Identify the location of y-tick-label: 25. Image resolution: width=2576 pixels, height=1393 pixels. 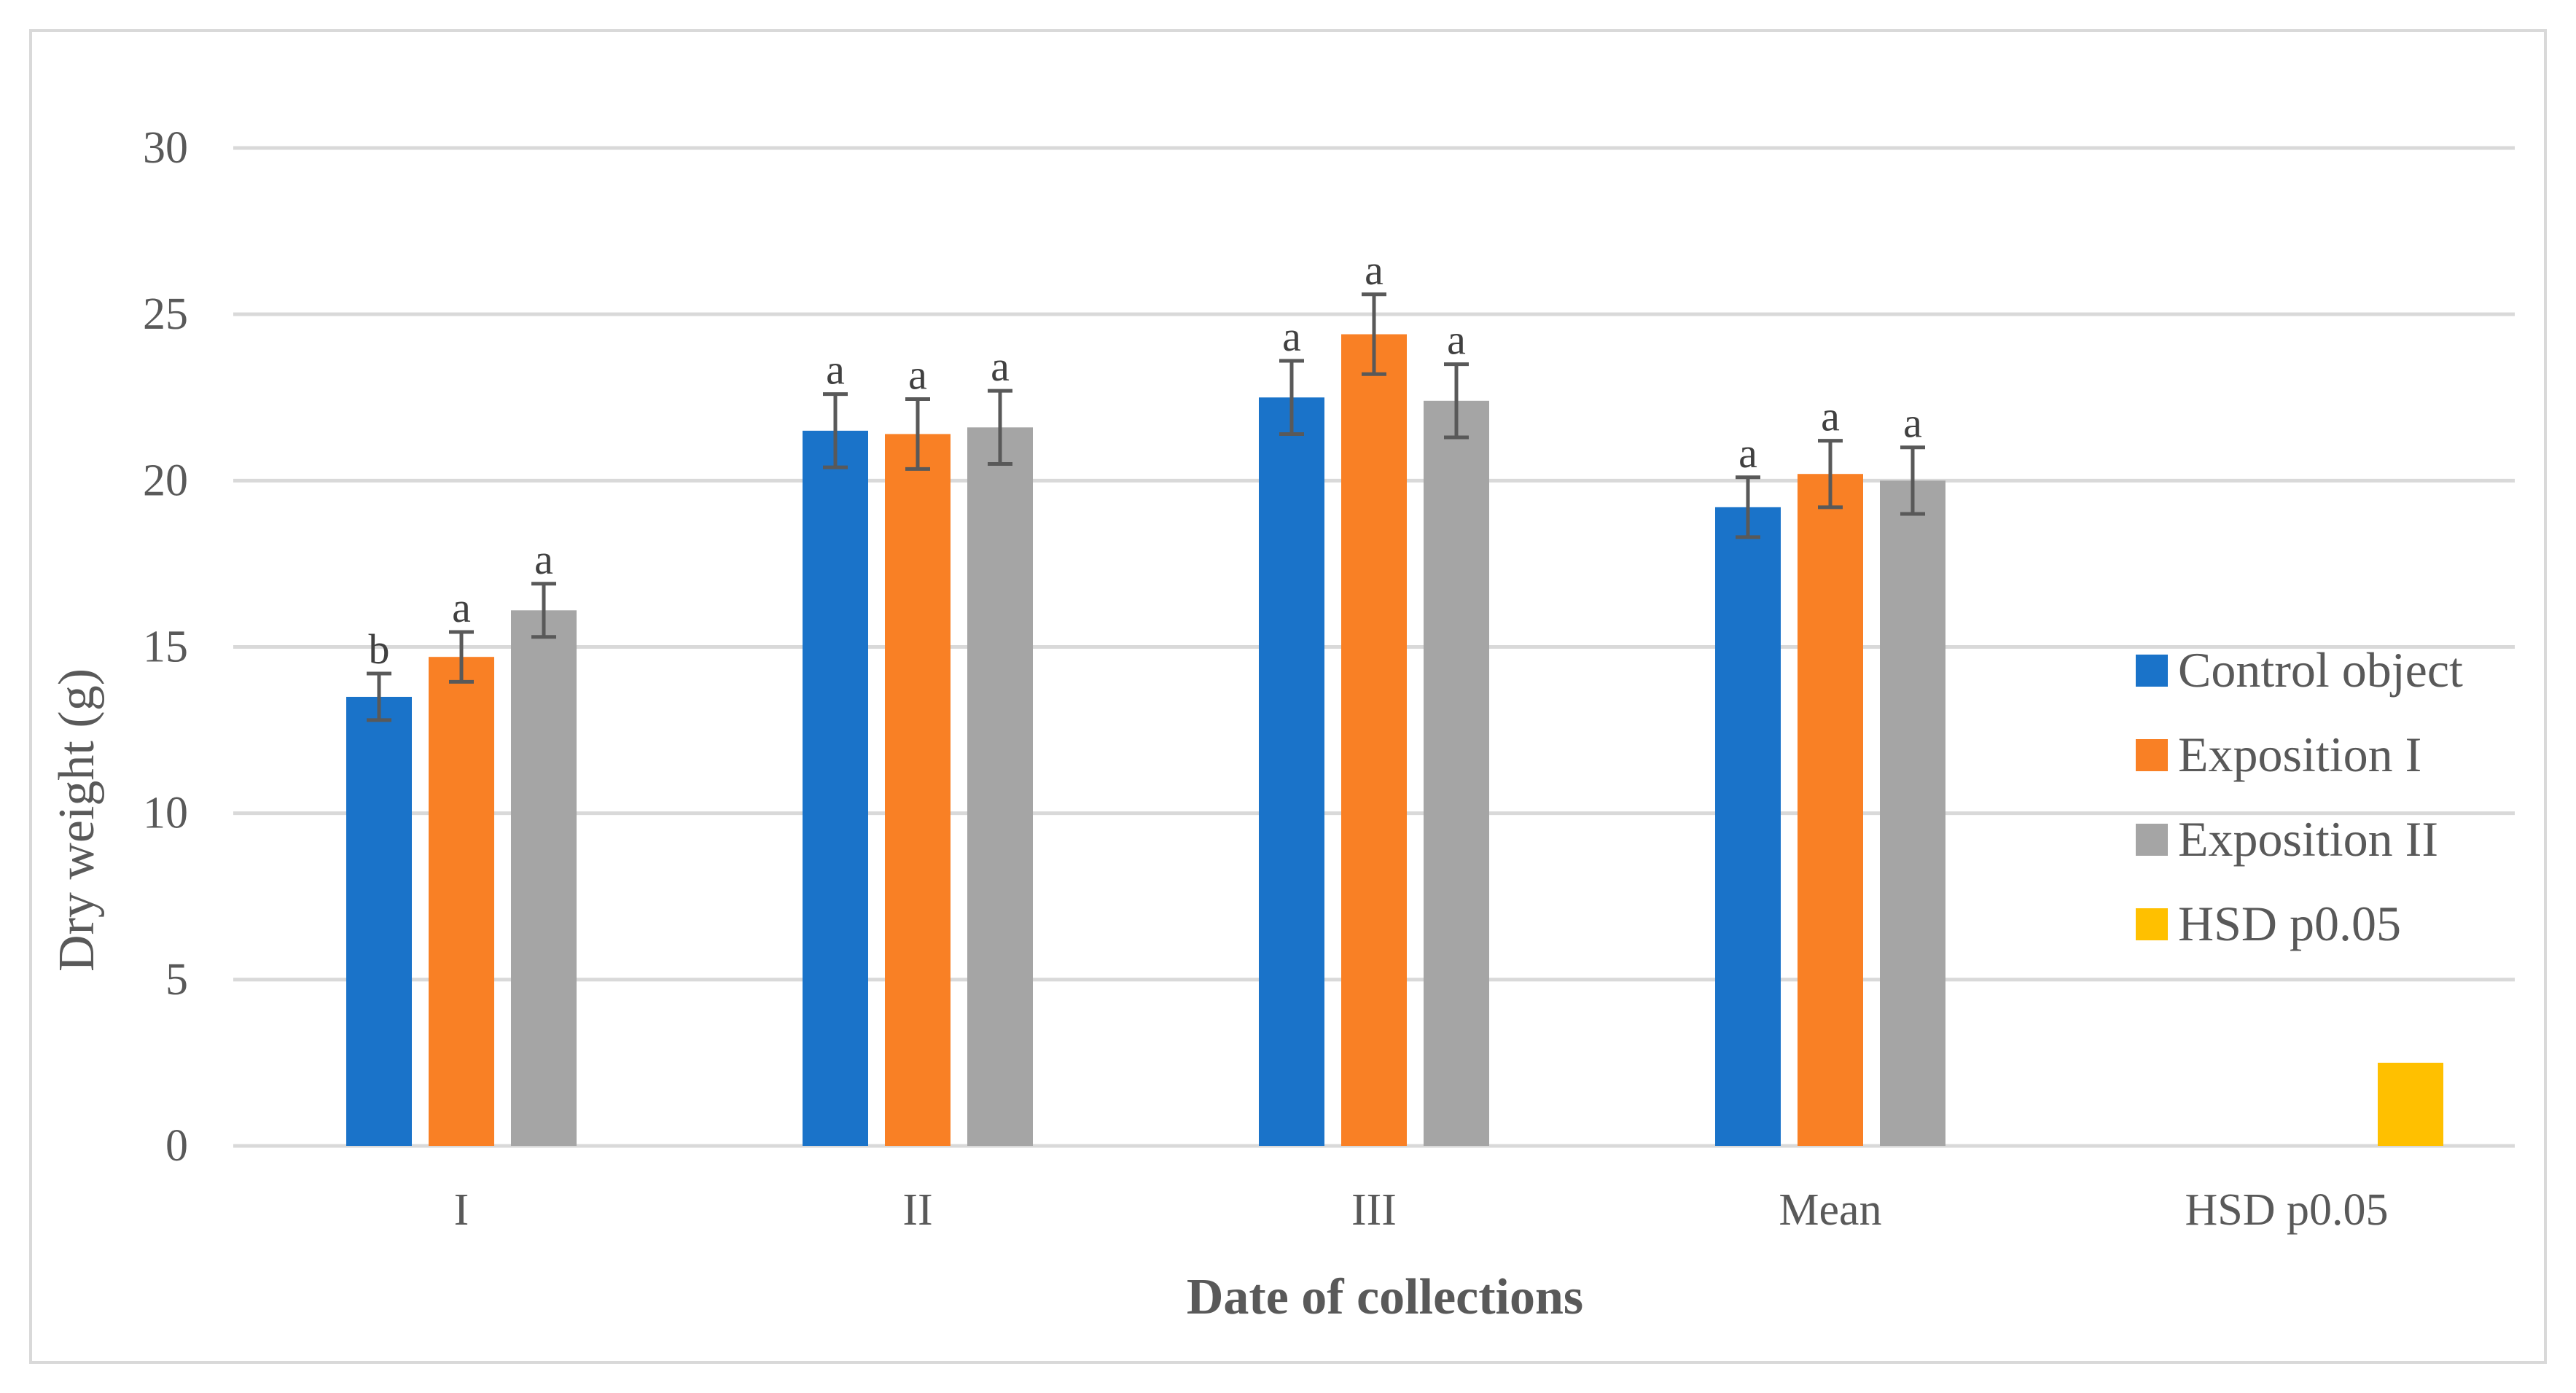
(165, 314).